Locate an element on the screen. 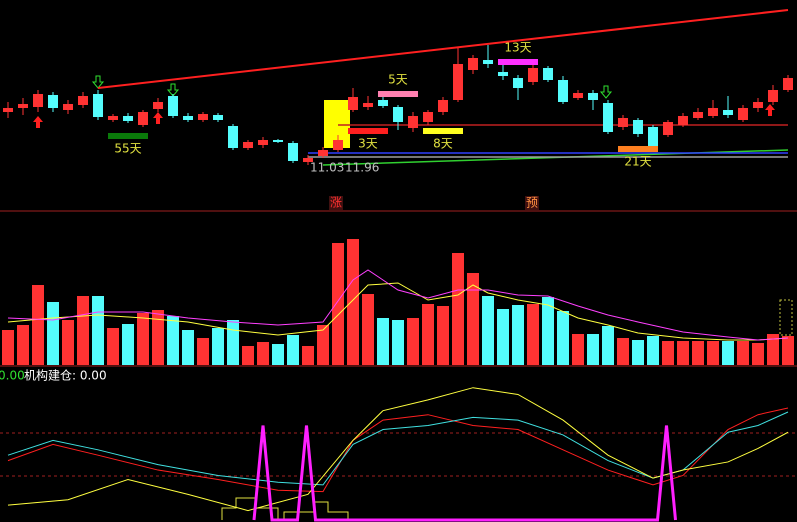 The height and width of the screenshot is (522, 797). down-arrows is located at coordinates (352, 87).